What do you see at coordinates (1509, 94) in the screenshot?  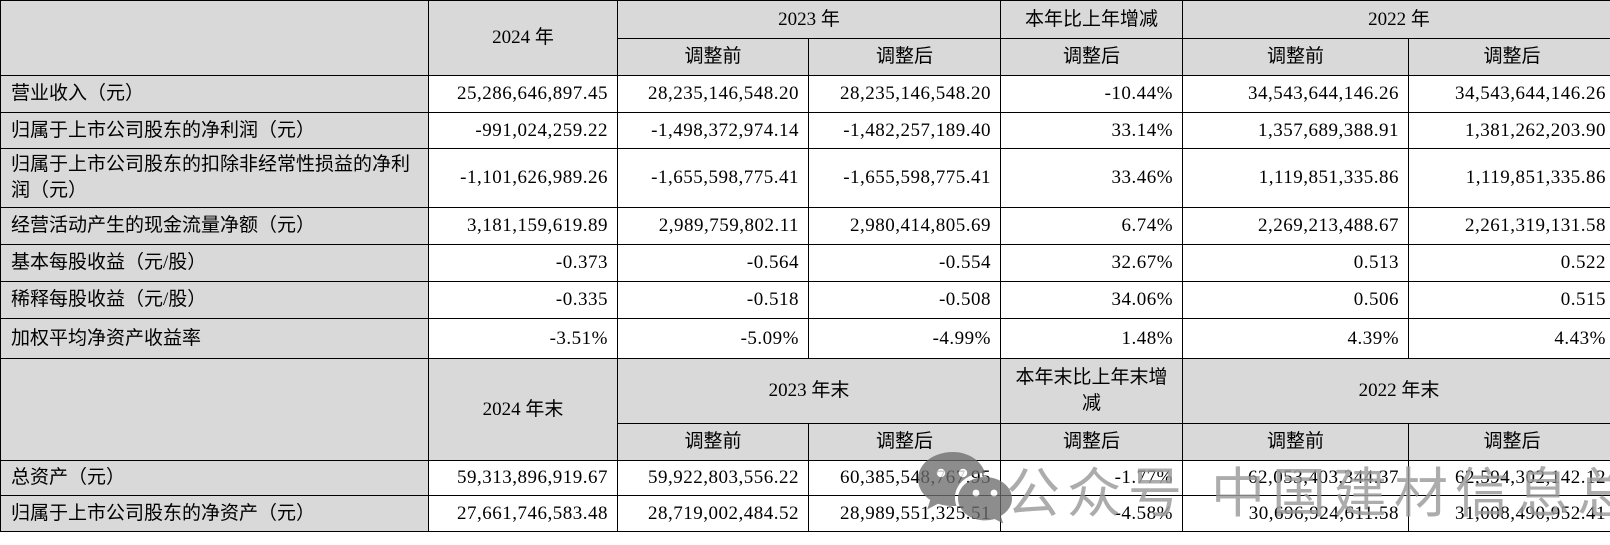 I see `cell-2022-after: 34,543,644,146.26` at bounding box center [1509, 94].